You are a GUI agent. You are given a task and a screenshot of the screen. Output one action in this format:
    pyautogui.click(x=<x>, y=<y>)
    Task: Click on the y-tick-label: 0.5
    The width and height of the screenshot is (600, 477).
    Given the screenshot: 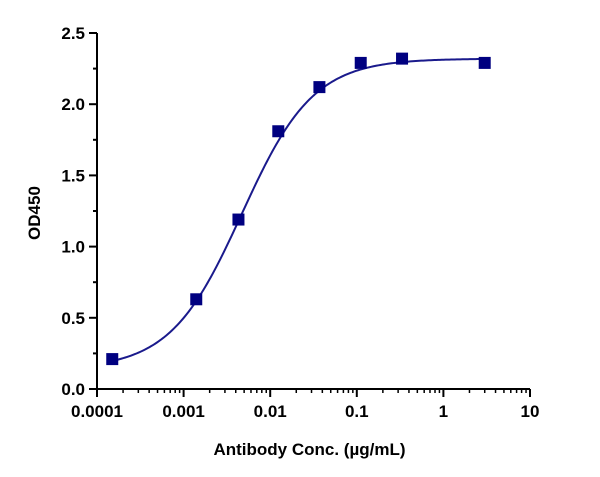 What is the action you would take?
    pyautogui.click(x=73, y=318)
    